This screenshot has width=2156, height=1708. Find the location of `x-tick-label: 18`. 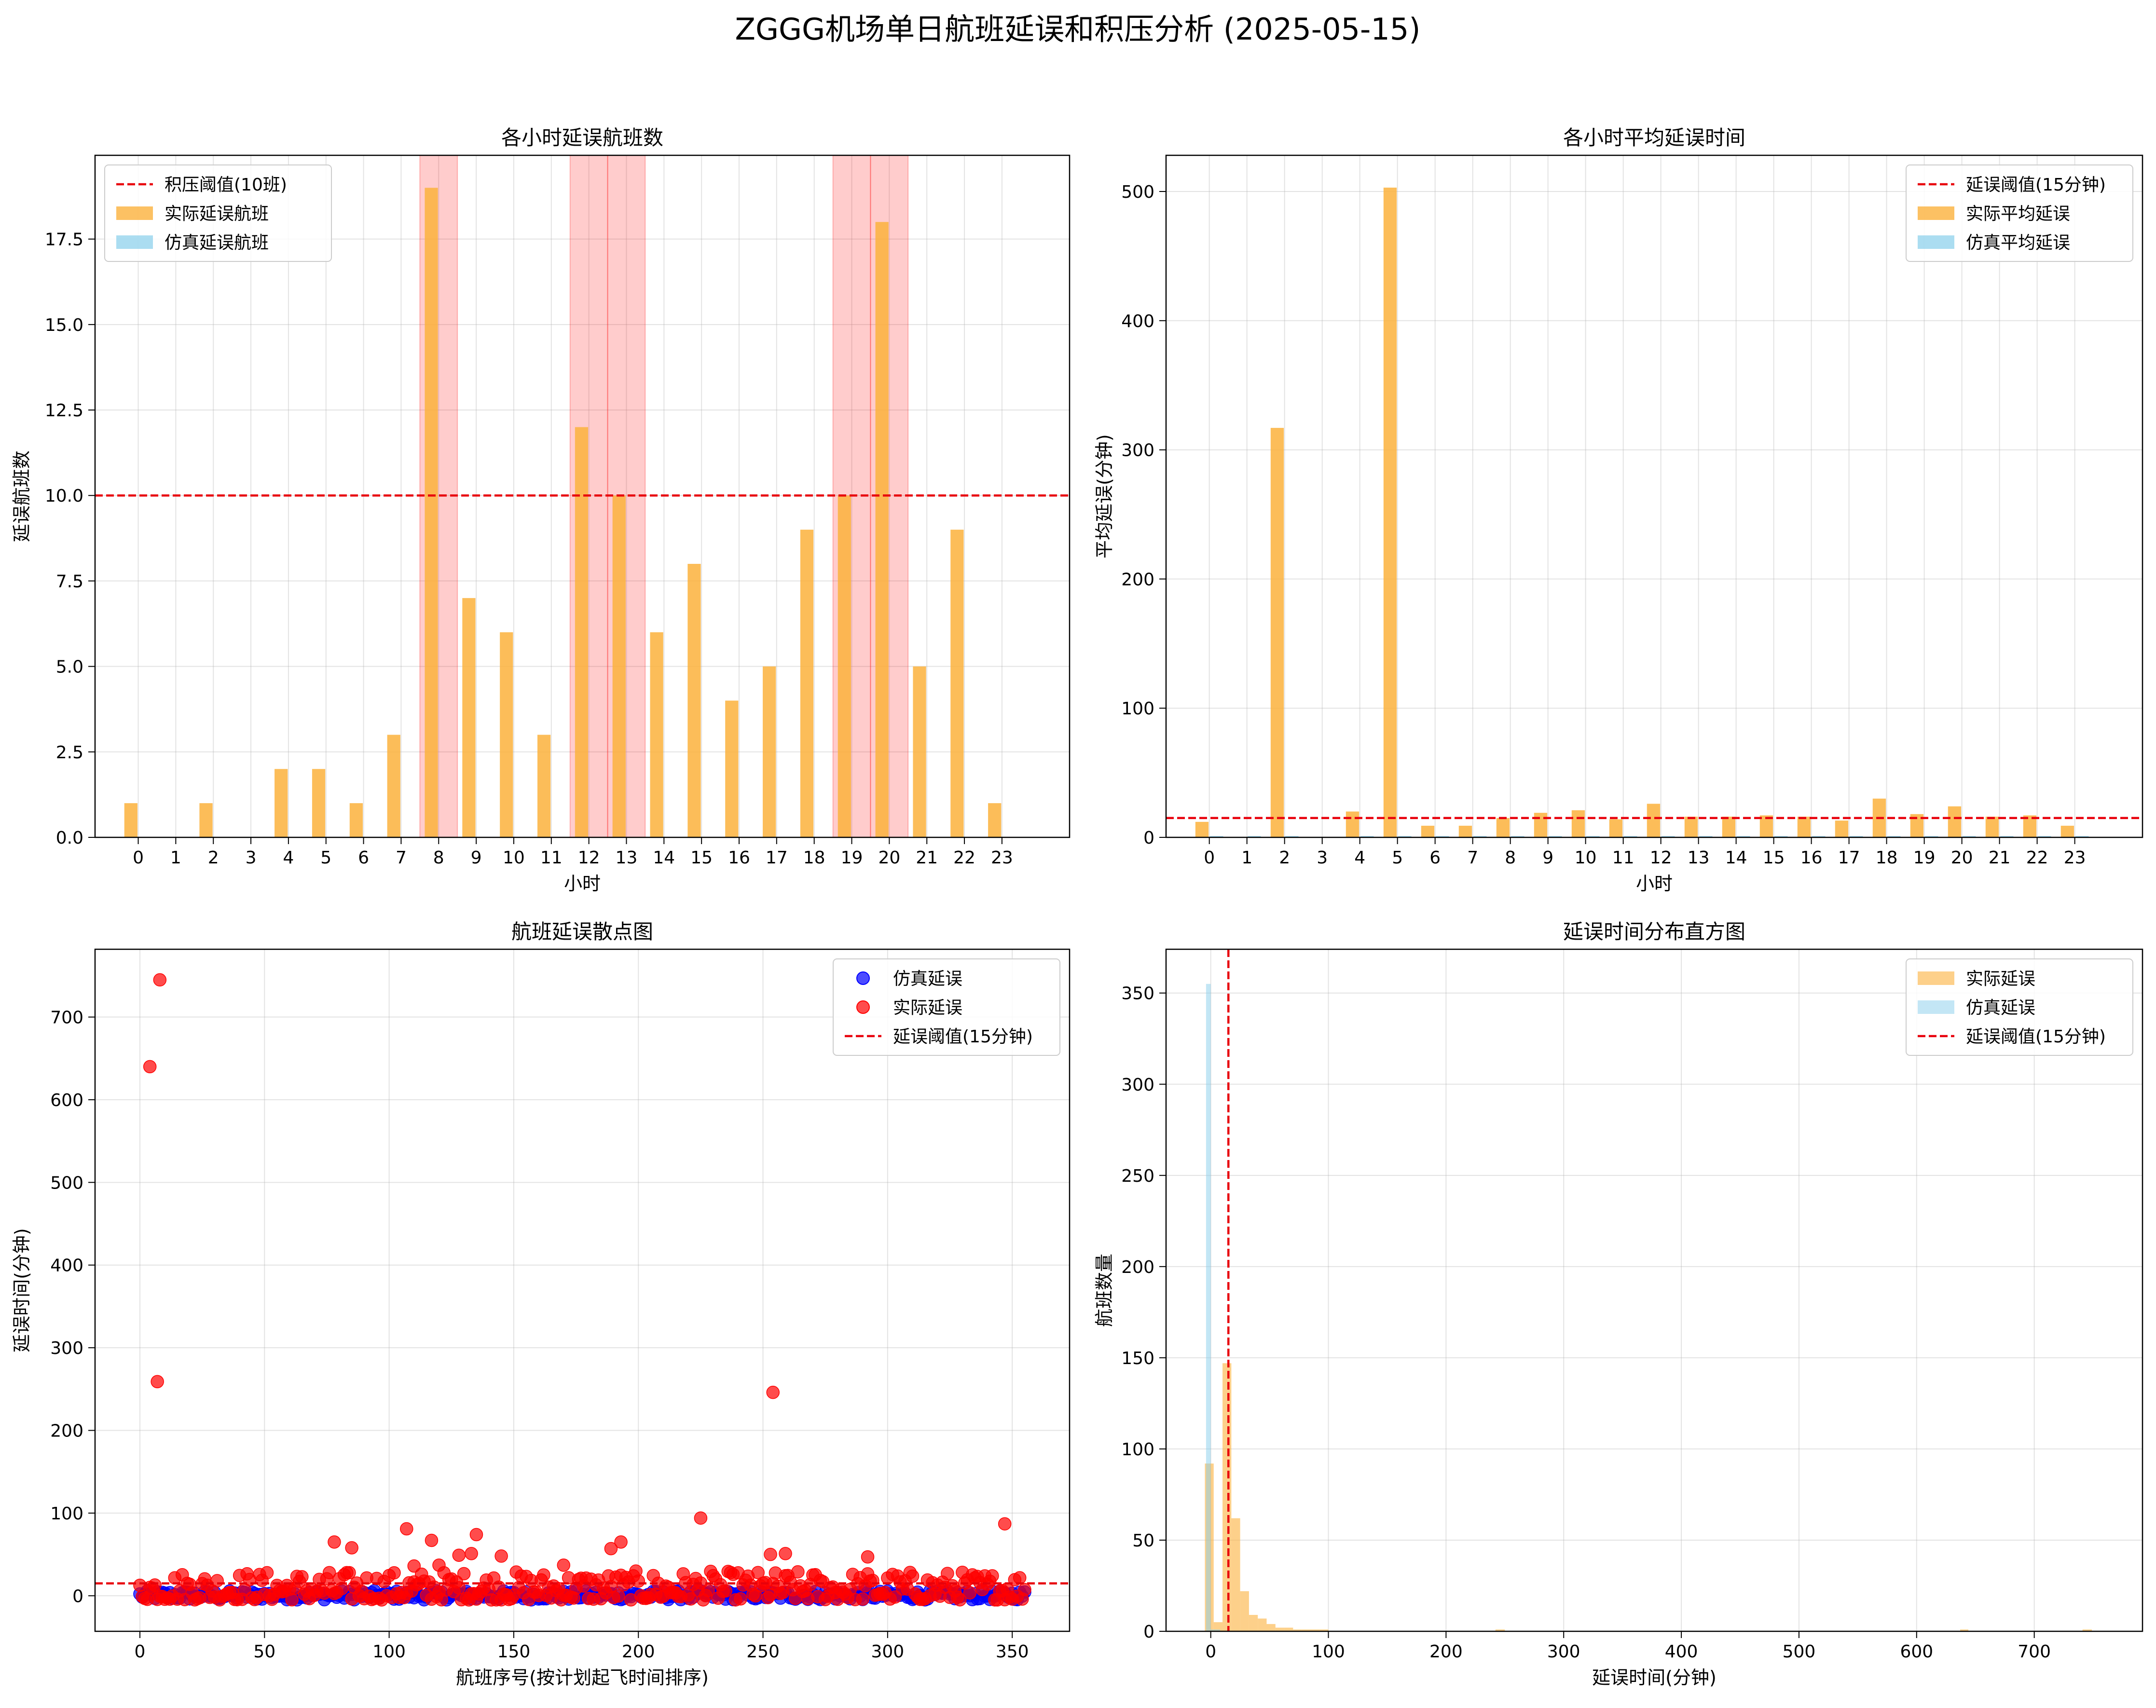

x-tick-label: 18 is located at coordinates (1887, 858).